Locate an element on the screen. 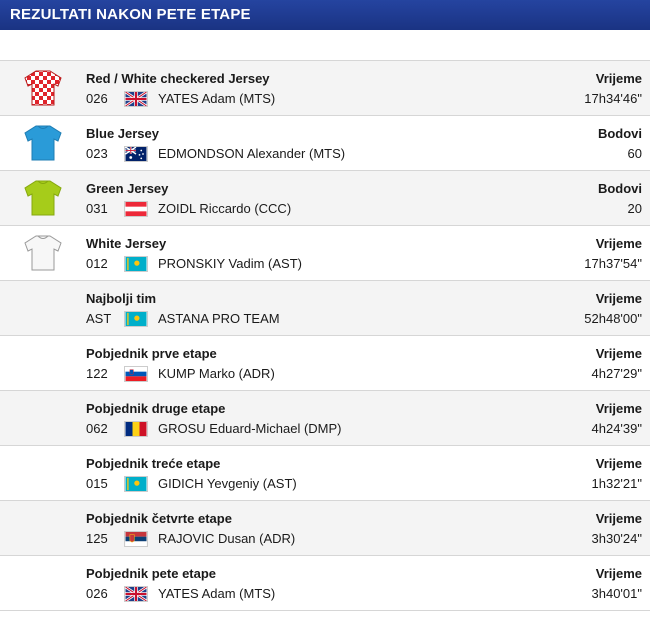 The width and height of the screenshot is (650, 618). rider-name: ZOIDL Riccardo (CCC) is located at coordinates (225, 208).